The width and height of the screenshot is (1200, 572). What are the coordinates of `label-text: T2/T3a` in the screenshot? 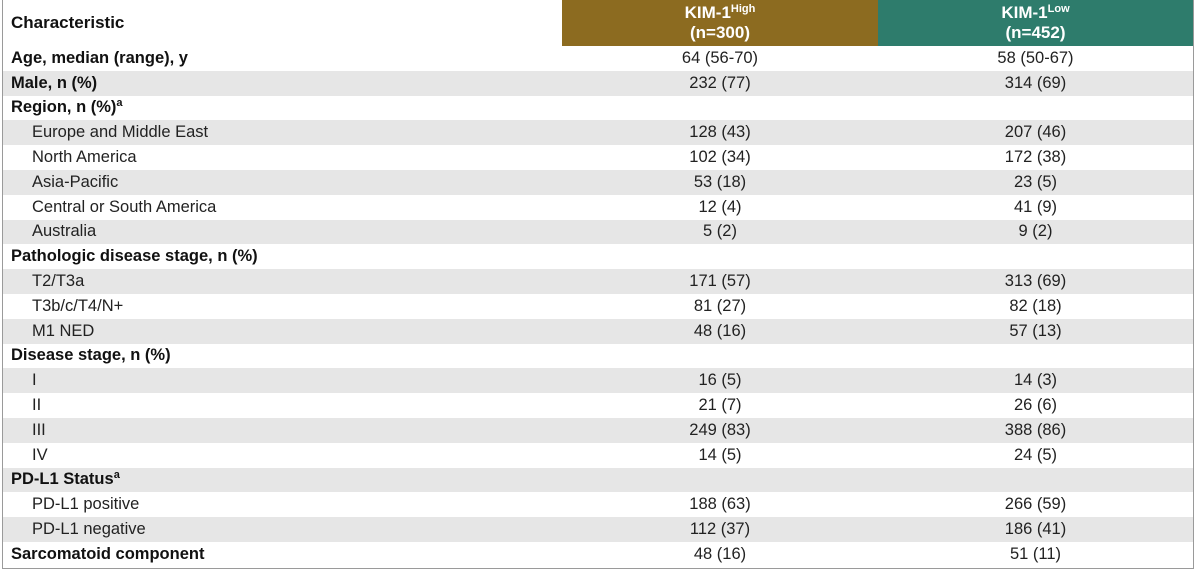 It's located at (58, 281).